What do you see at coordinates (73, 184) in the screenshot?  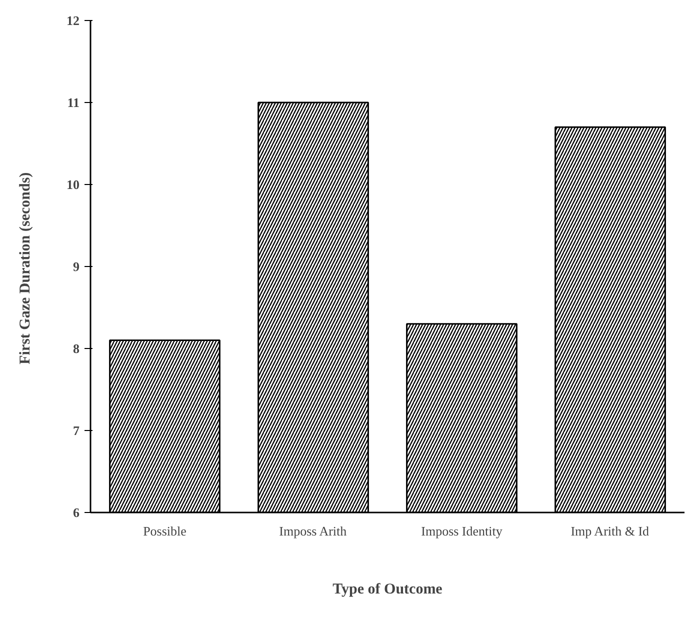 I see `y-tick-label: 10` at bounding box center [73, 184].